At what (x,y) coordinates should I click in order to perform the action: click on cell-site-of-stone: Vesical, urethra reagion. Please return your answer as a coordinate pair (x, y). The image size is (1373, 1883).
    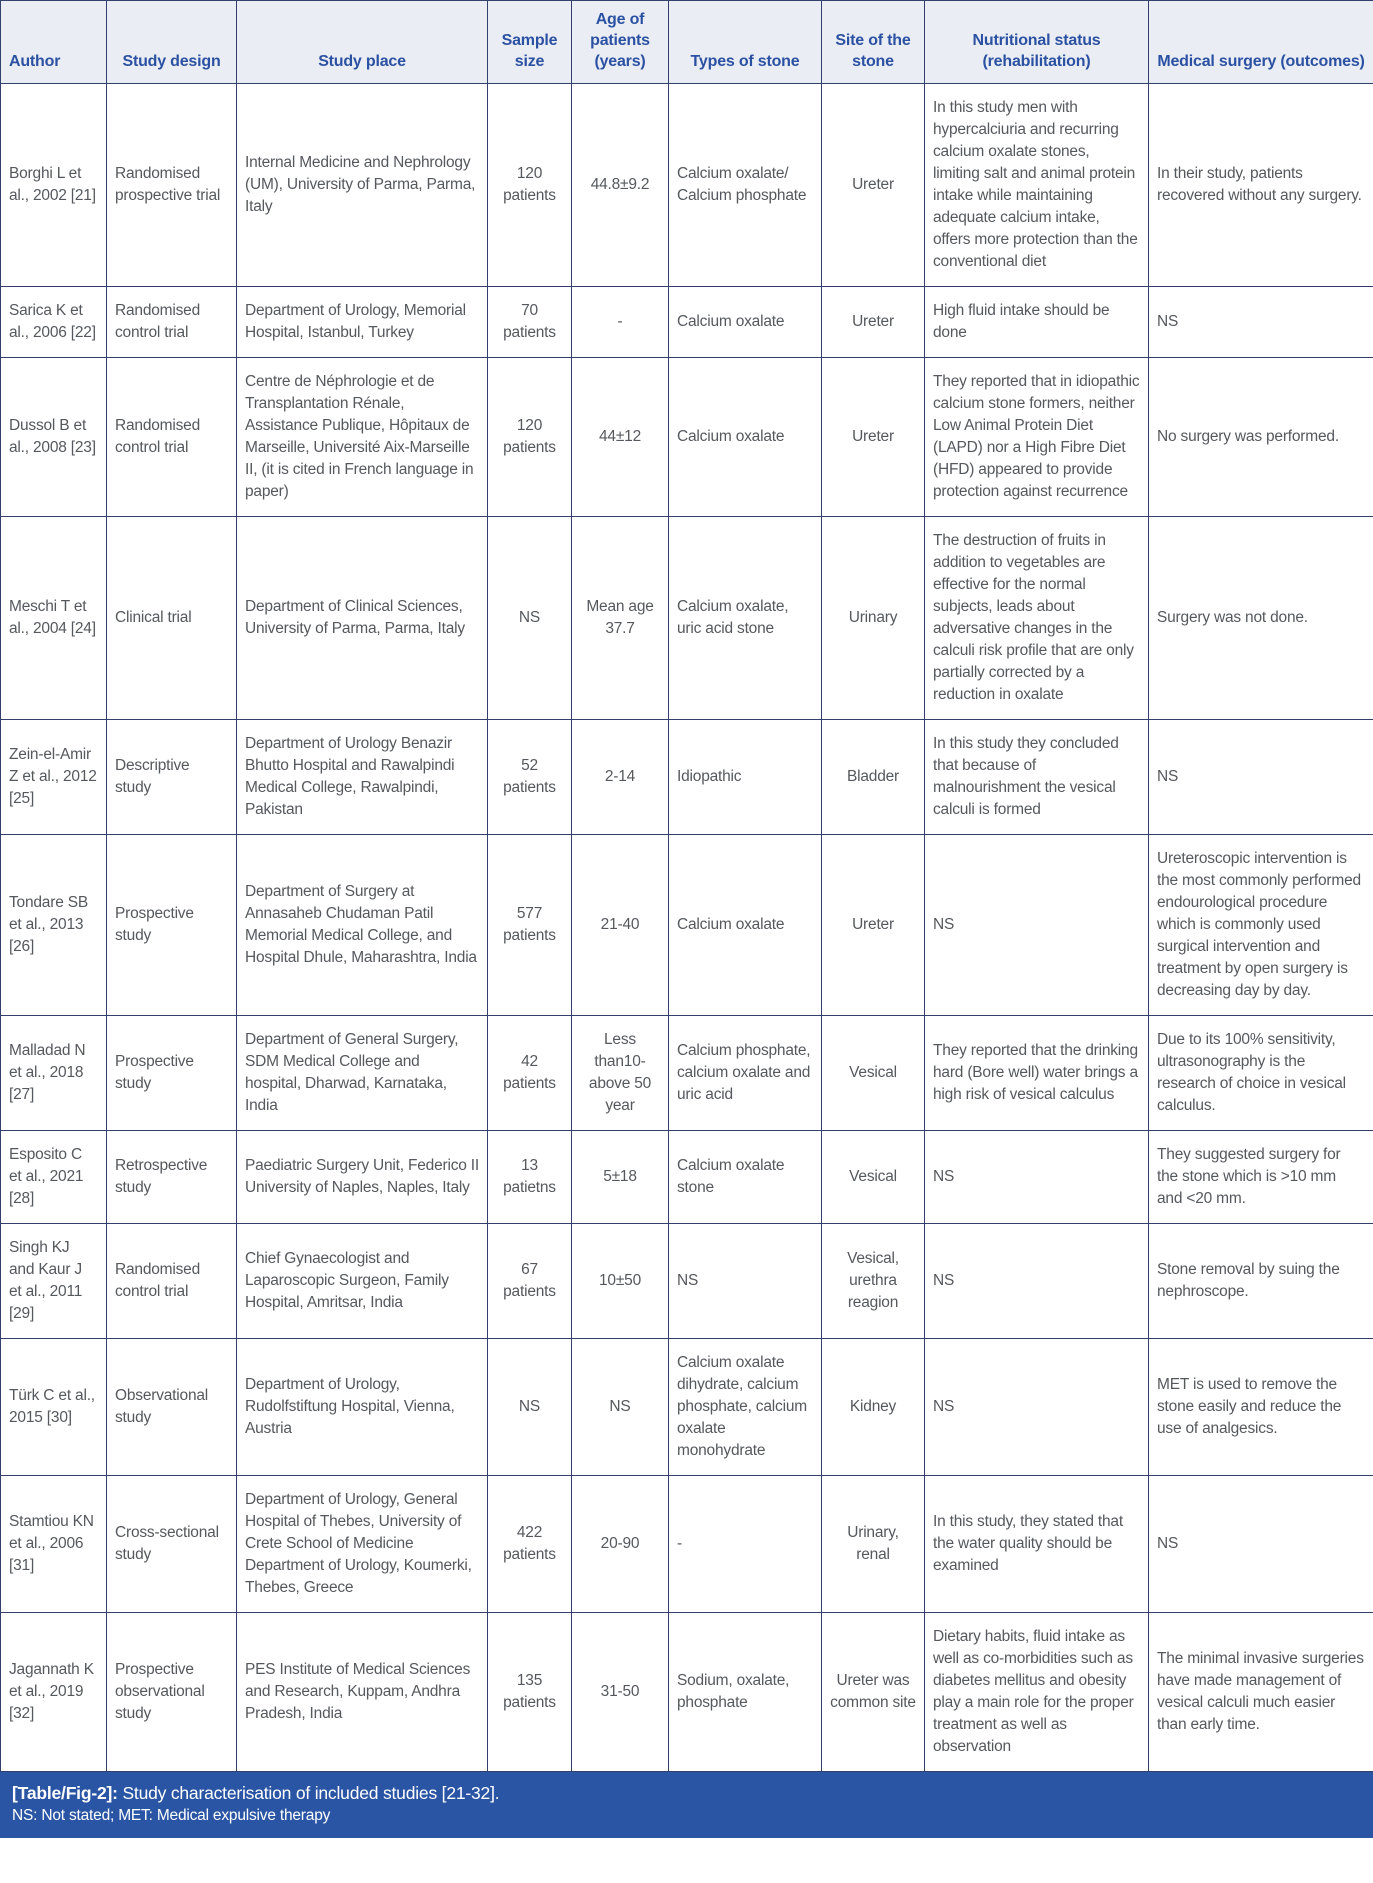
    Looking at the image, I should click on (873, 1281).